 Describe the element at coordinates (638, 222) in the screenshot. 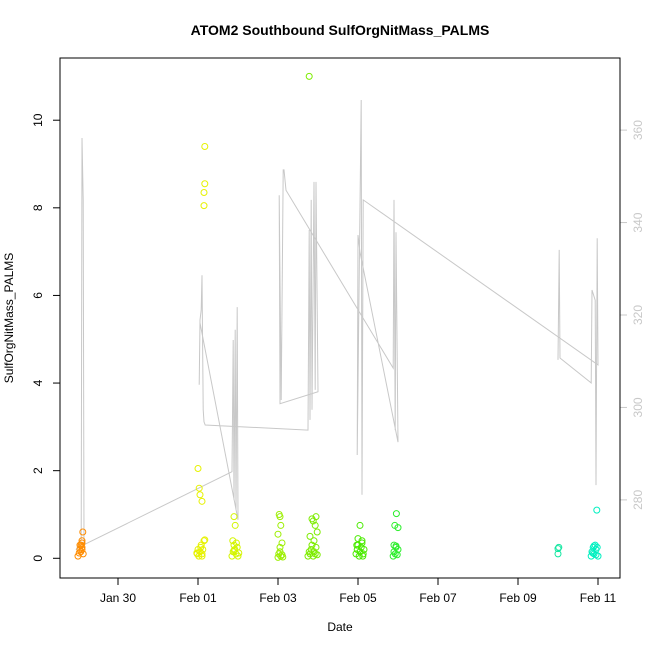

I see `y2-tick-label: 340` at that location.